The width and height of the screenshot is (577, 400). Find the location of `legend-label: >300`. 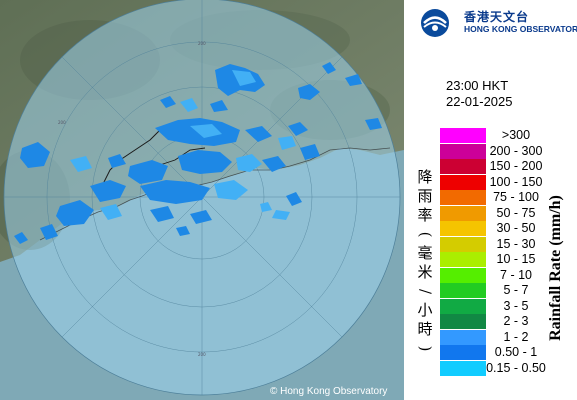

legend-label: >300 is located at coordinates (516, 135).